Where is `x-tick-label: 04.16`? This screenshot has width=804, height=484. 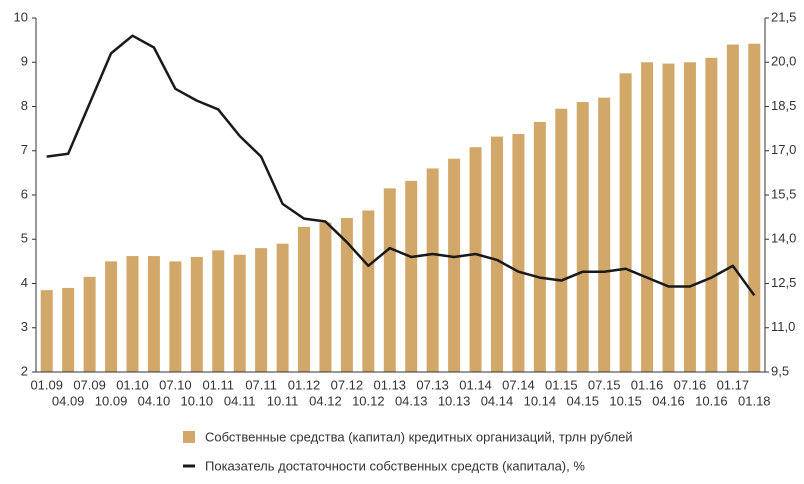
x-tick-label: 04.16 is located at coordinates (668, 400).